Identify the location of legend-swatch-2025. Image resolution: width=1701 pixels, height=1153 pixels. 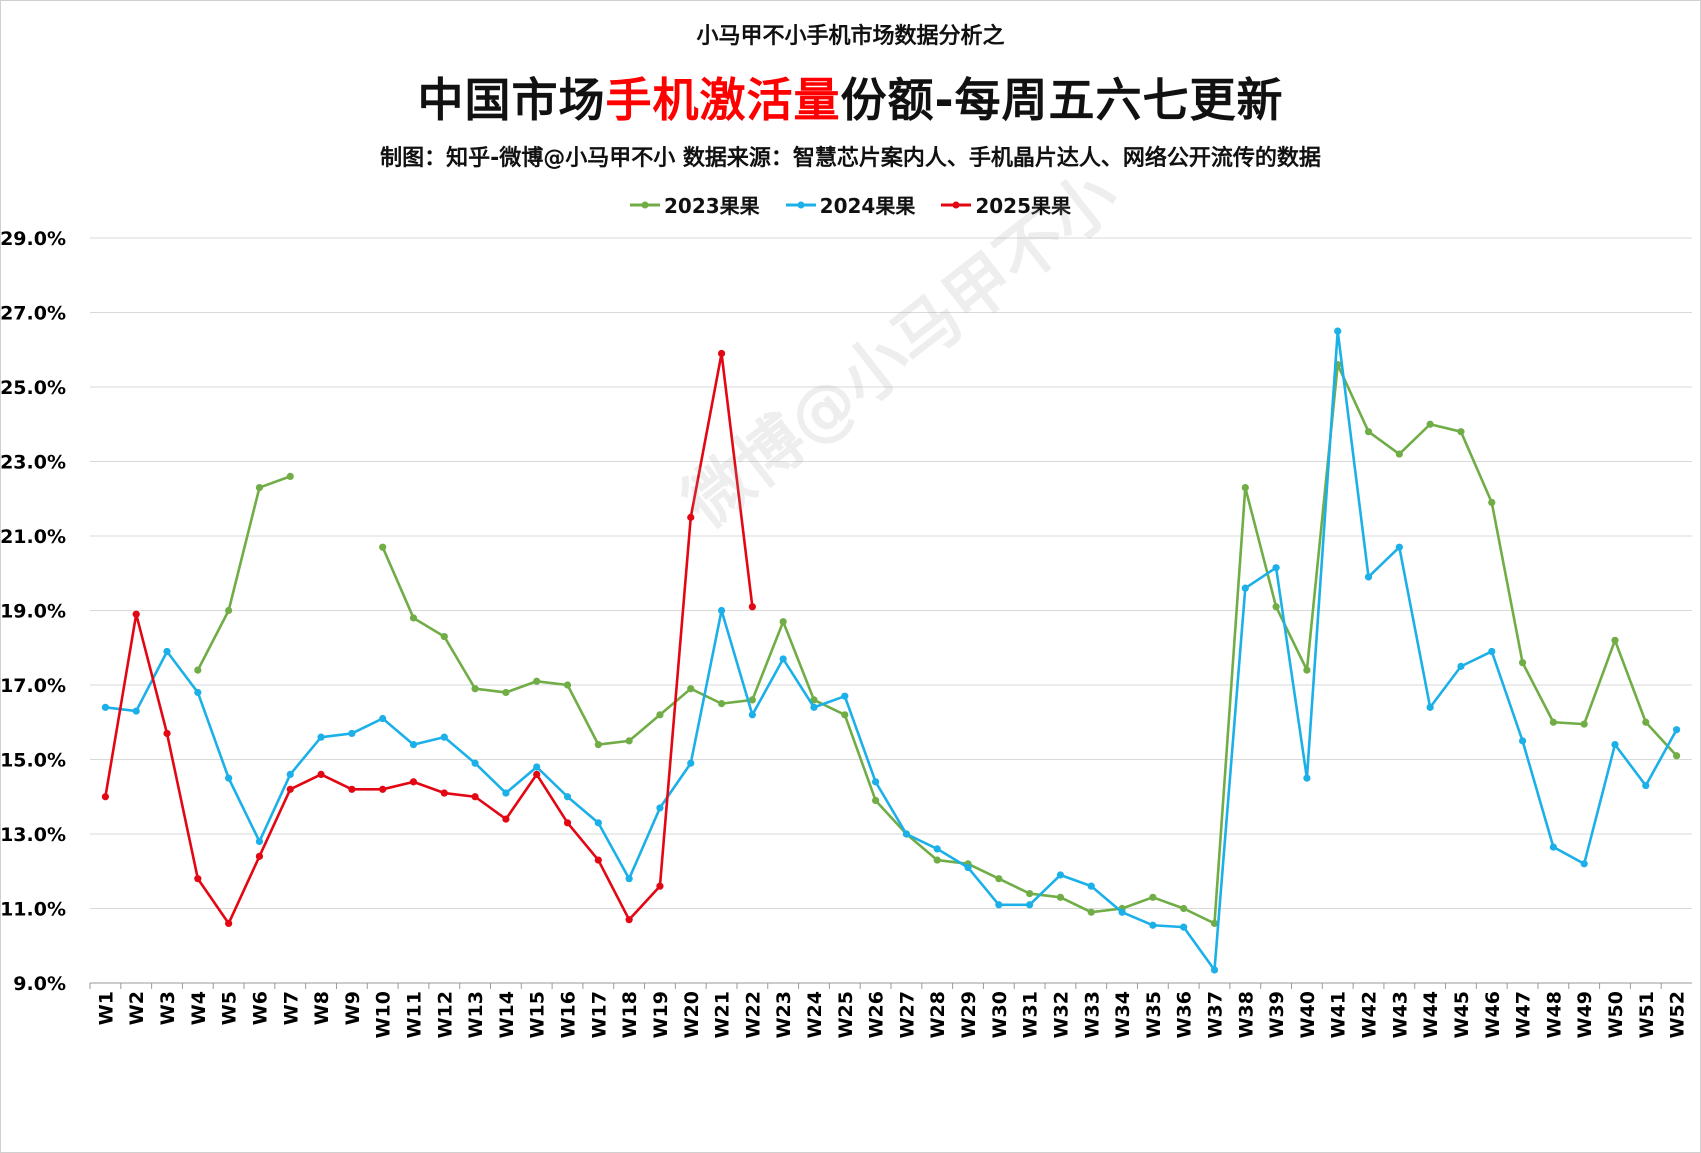
(956, 204).